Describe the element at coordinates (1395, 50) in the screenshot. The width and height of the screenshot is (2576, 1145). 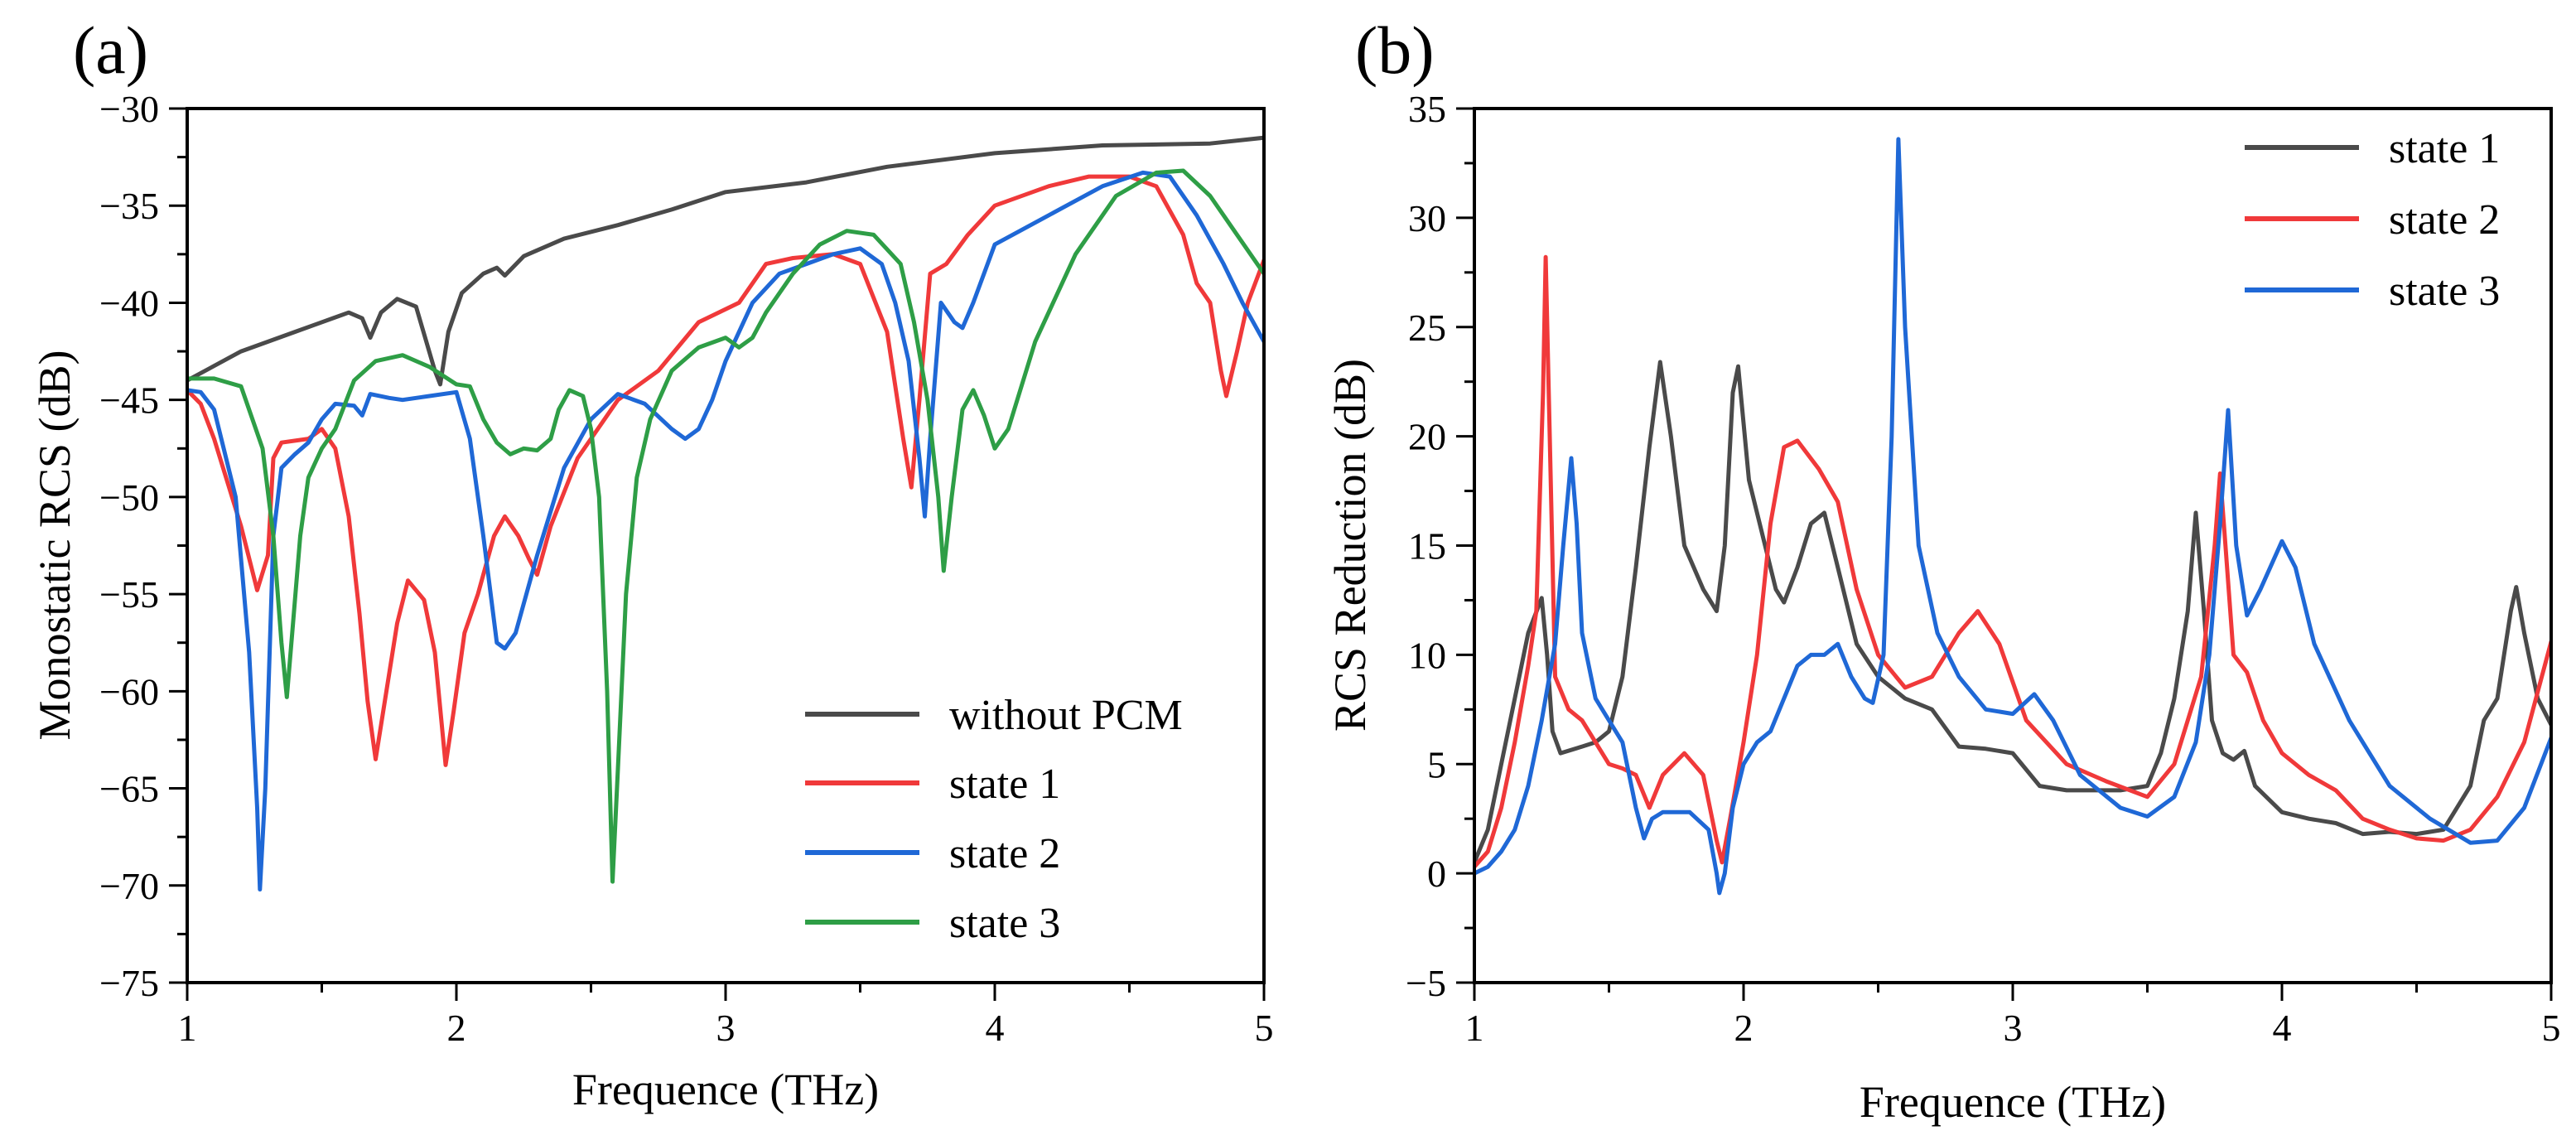
I see `panel-b-label: (b)` at that location.